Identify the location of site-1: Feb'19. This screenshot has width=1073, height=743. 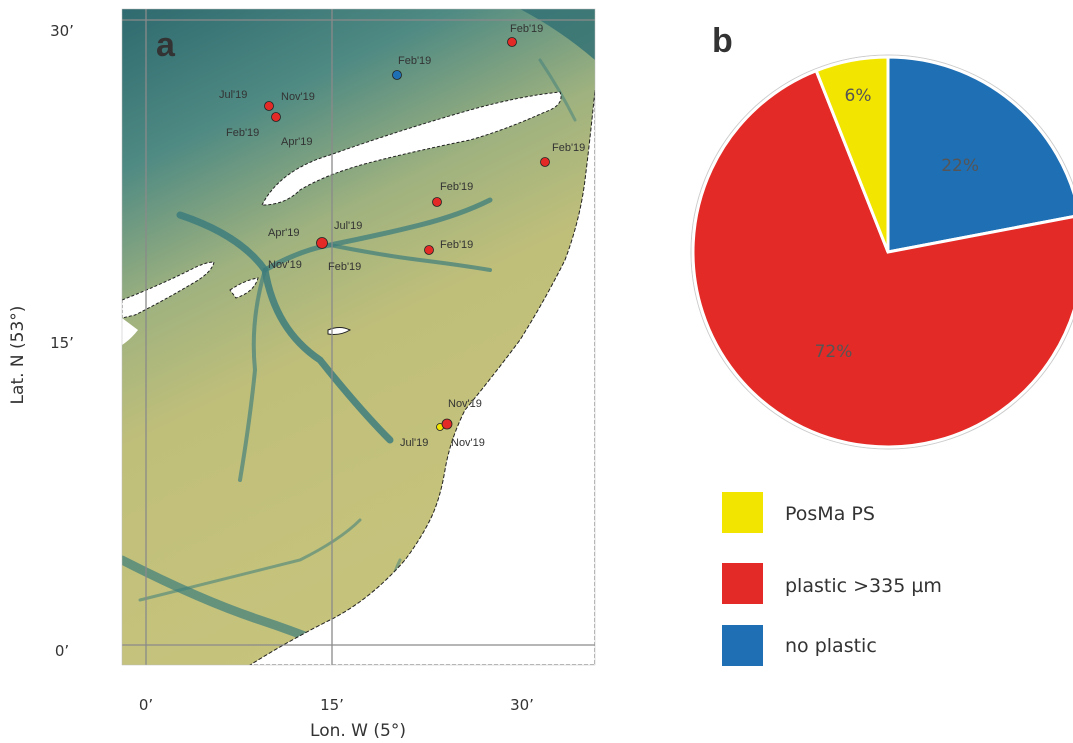
(525, 35).